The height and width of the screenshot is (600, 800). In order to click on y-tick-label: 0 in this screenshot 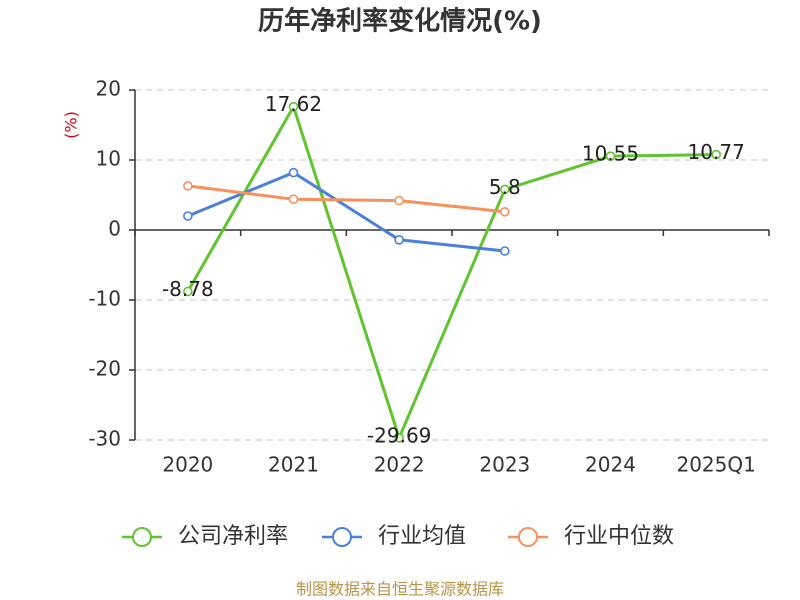, I will do `click(114, 229)`.